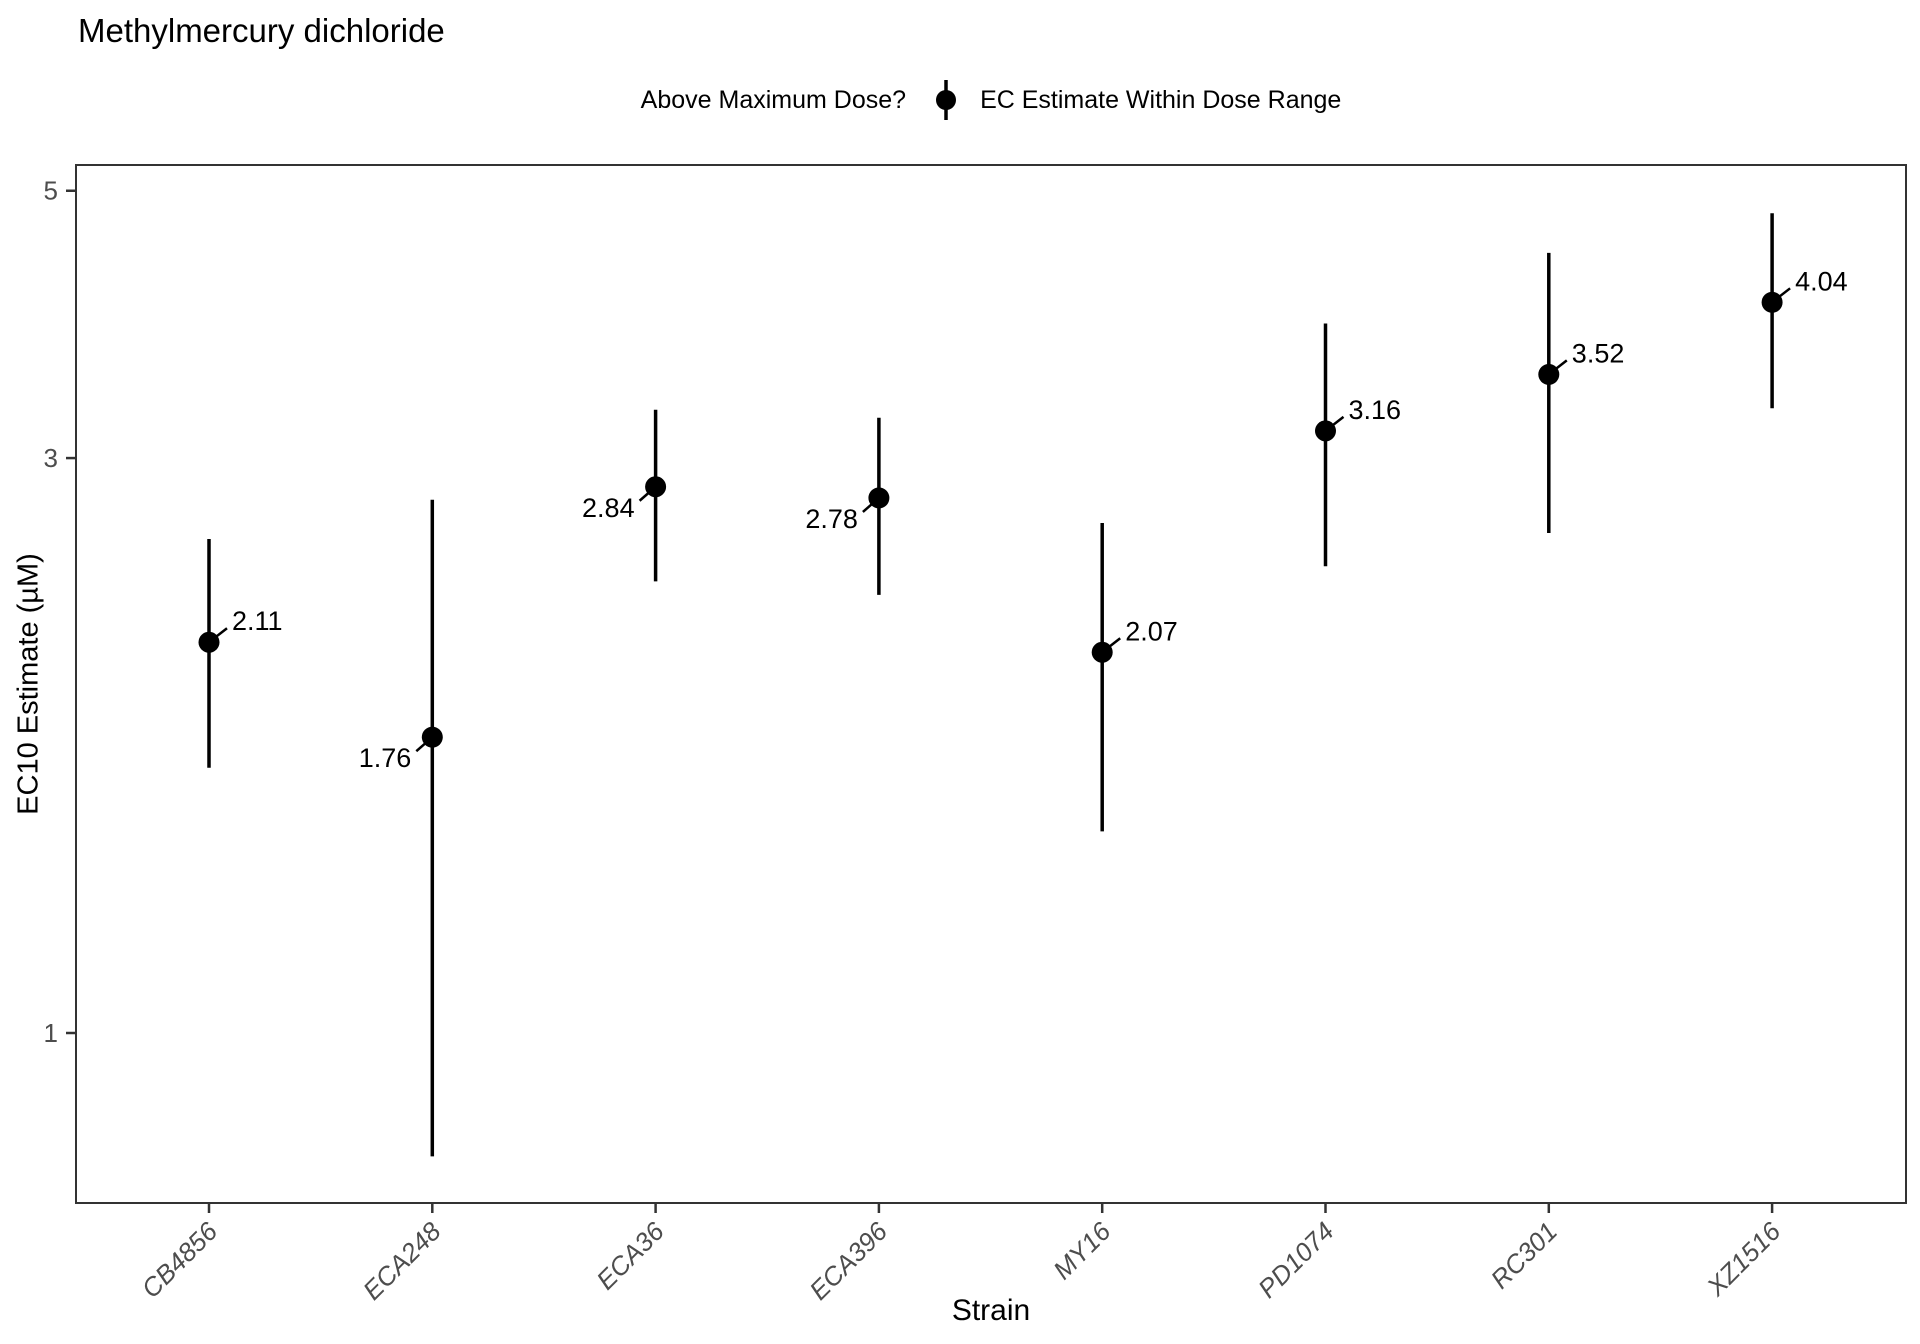  Describe the element at coordinates (946, 100) in the screenshot. I see `pointrange-icon` at that location.